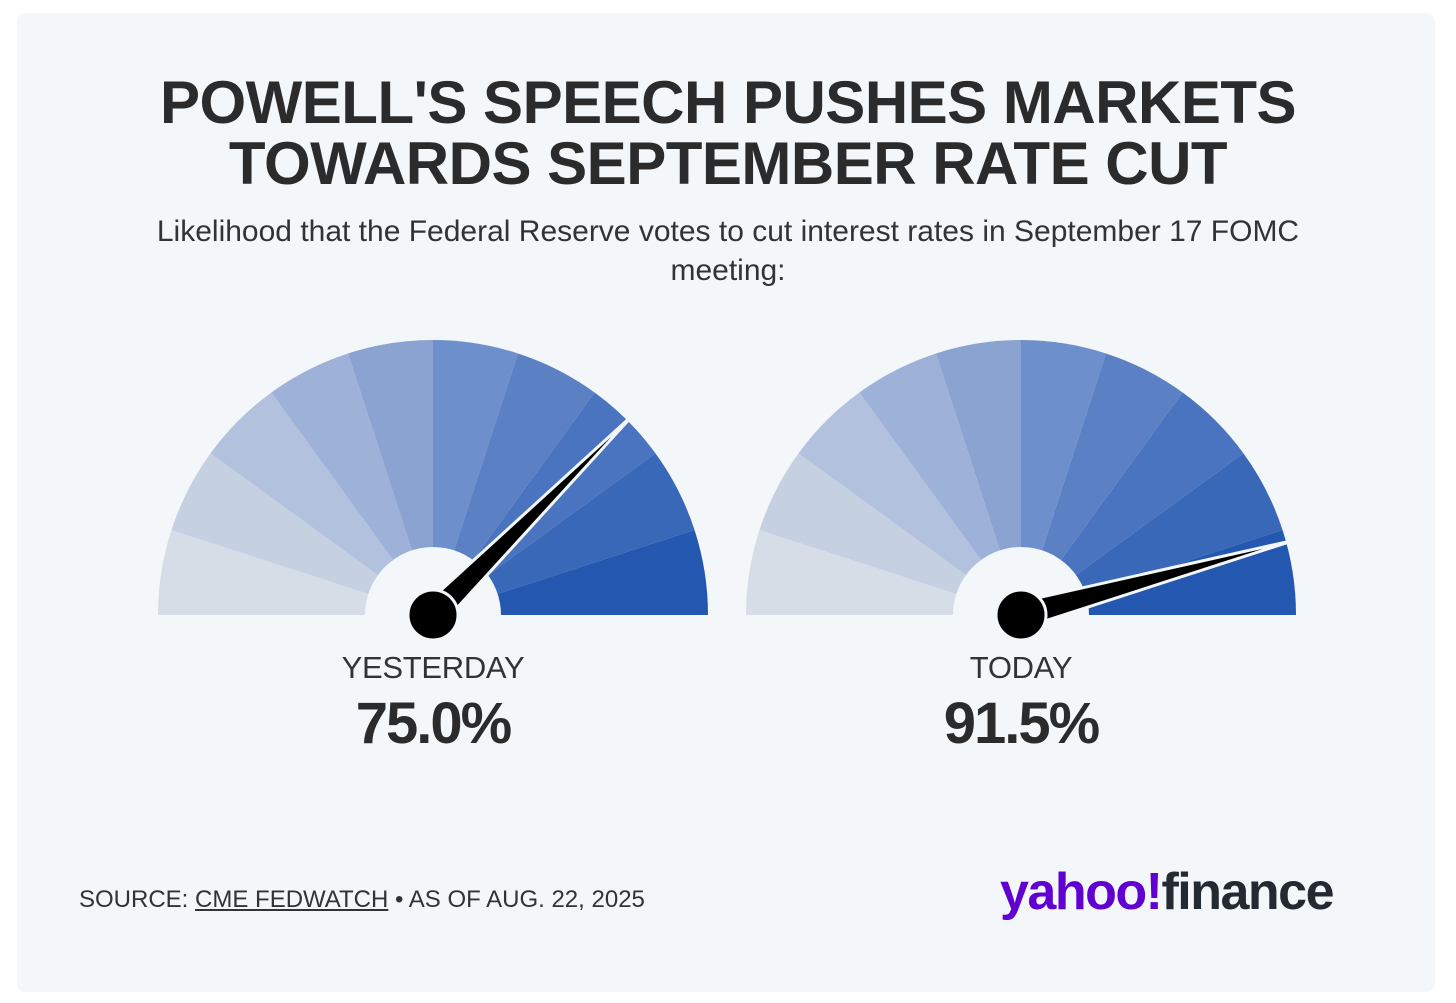 This screenshot has height=1003, width=1456. I want to click on yahoo-finance-logo: yahoo!finance, so click(1167, 892).